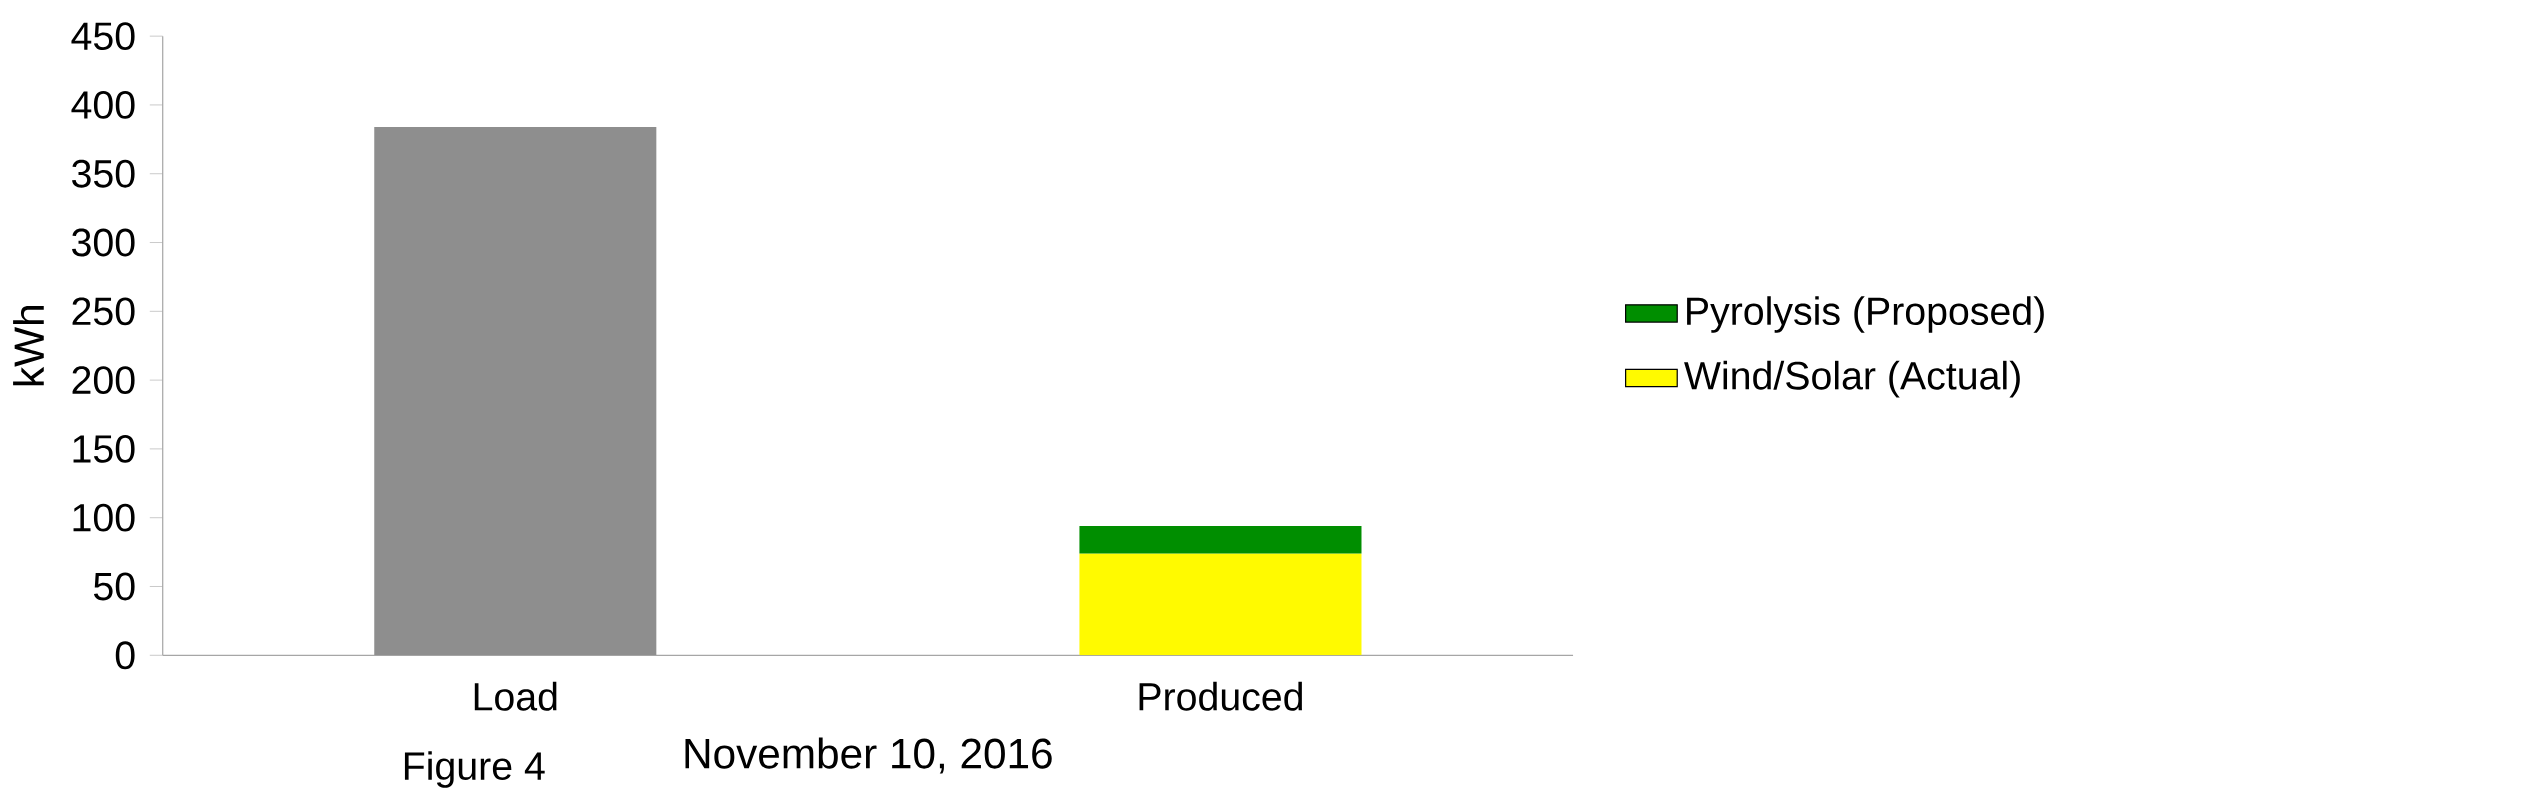 Image resolution: width=2525 pixels, height=806 pixels. What do you see at coordinates (103, 380) in the screenshot?
I see `y-tick-label: 200` at bounding box center [103, 380].